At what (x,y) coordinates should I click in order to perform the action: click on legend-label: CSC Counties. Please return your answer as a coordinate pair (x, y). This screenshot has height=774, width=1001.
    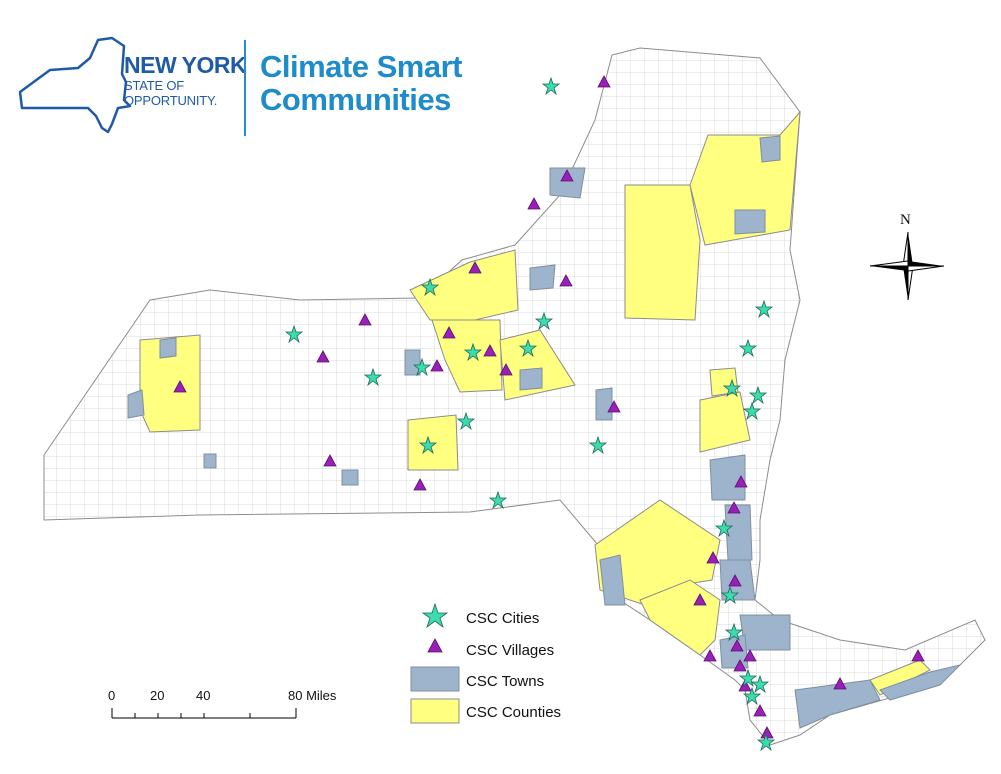
    Looking at the image, I should click on (514, 712).